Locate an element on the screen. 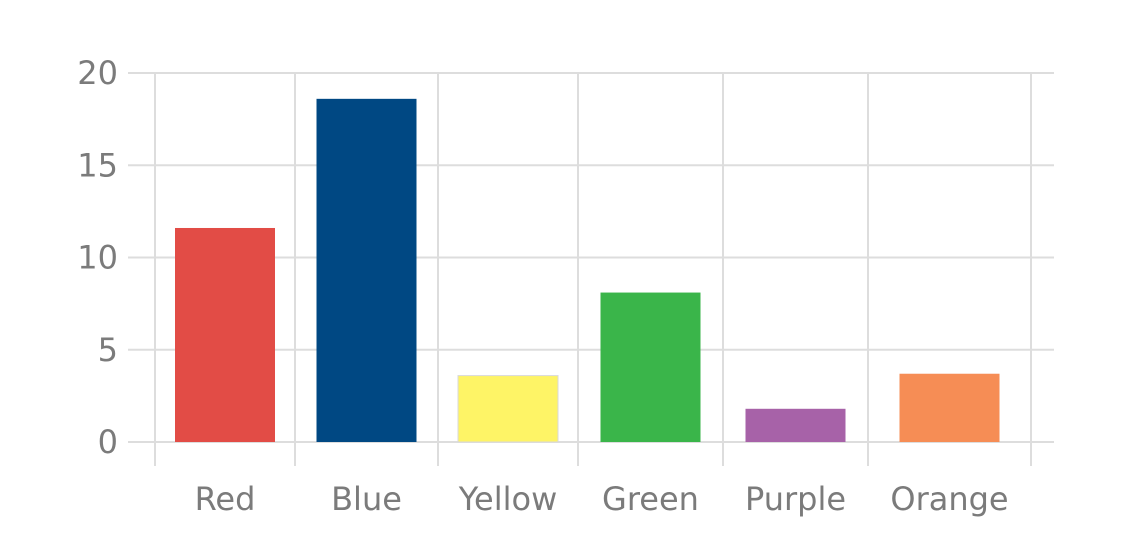  x-category-label: Red is located at coordinates (225, 499).